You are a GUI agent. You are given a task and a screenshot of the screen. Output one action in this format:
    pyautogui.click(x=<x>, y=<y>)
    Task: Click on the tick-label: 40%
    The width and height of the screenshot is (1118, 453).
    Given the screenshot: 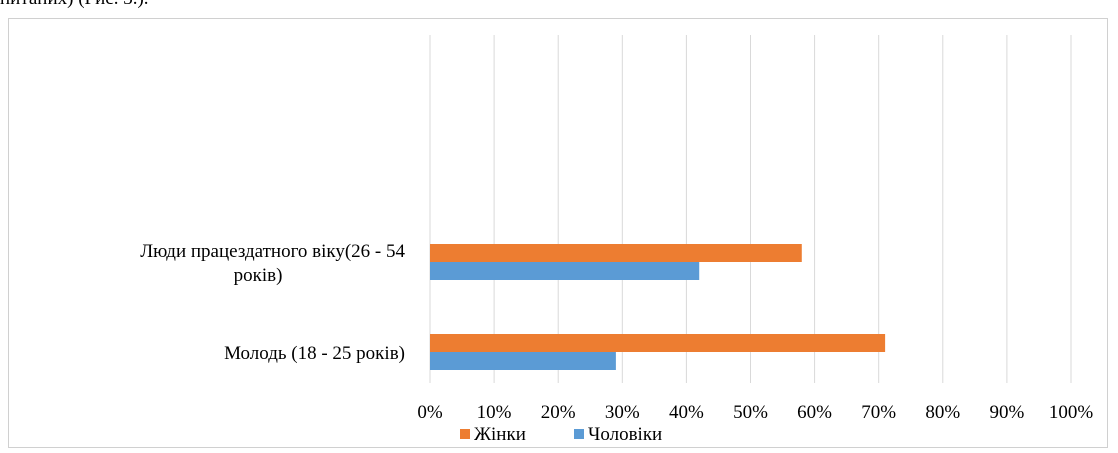 What is the action you would take?
    pyautogui.click(x=686, y=412)
    